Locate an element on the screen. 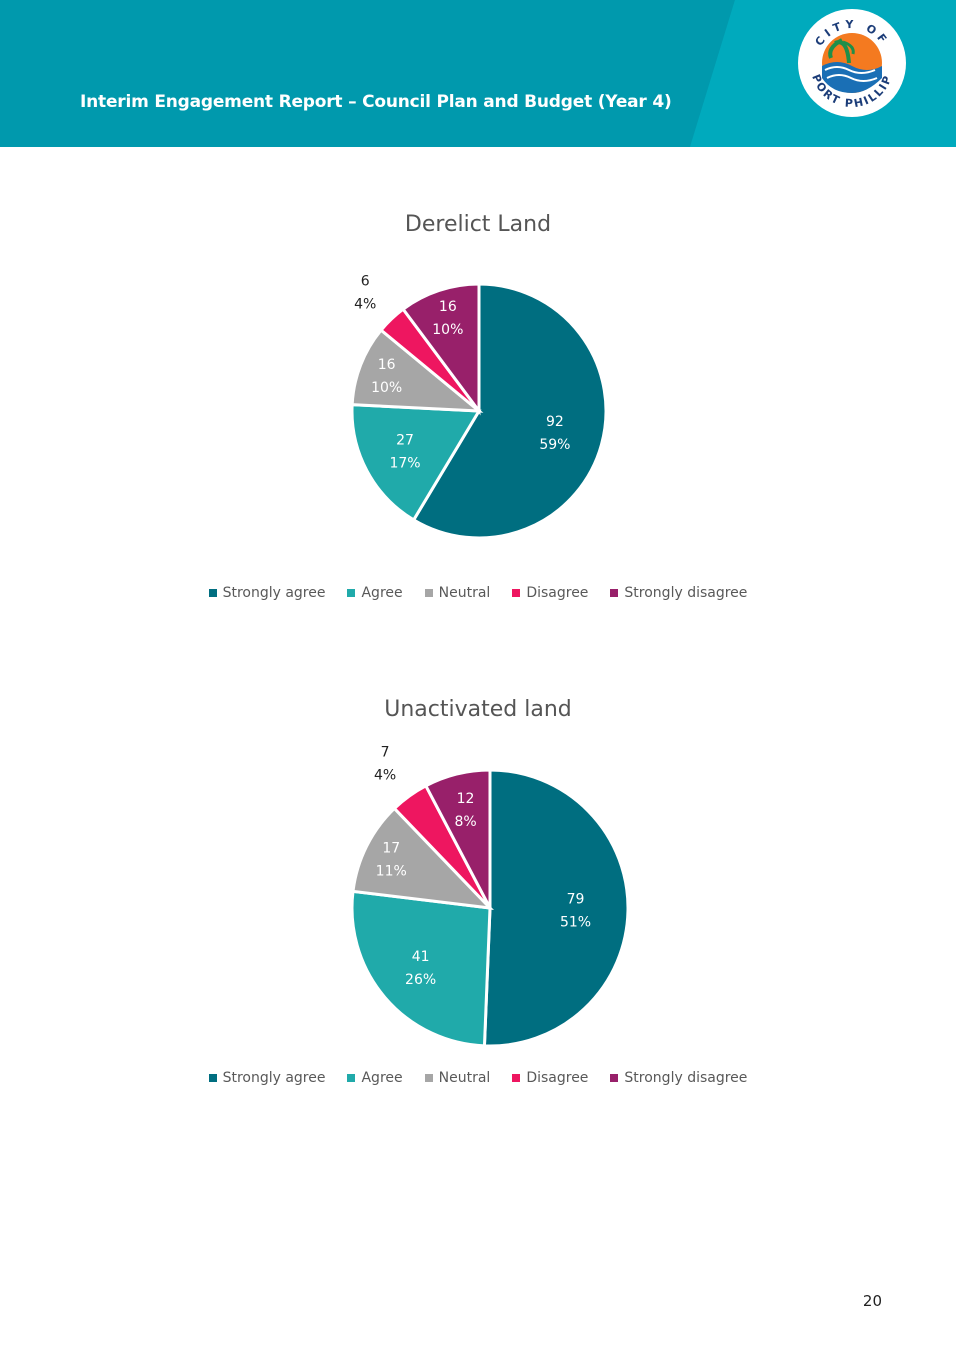 Image resolution: width=956 pixels, height=1369 pixels. chart-title-derelict-land: Derelict Land is located at coordinates (478, 224).